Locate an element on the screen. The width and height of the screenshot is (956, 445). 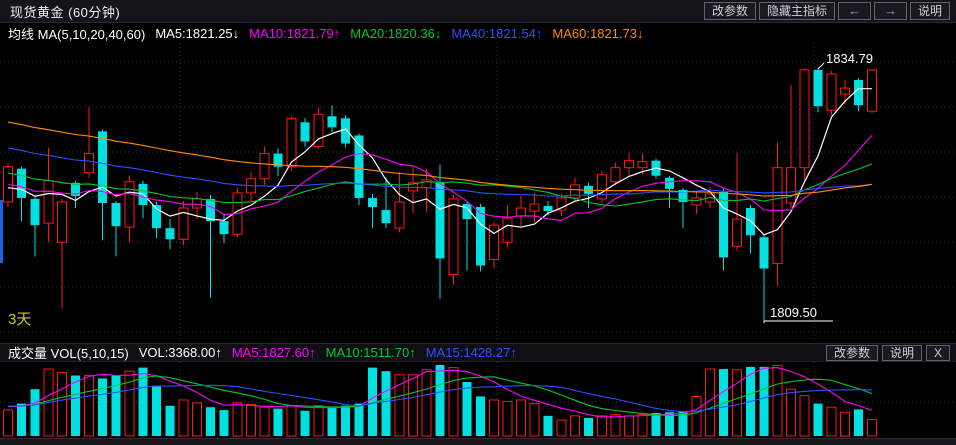
bottom-edge-strip is located at coordinates (478, 441).